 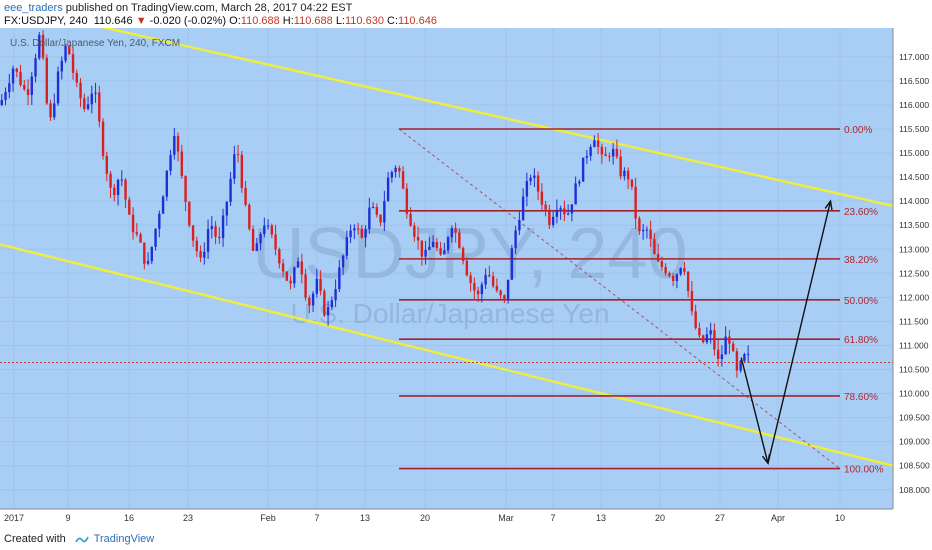 I want to click on price-tick-label: 111.000, so click(x=914, y=345).